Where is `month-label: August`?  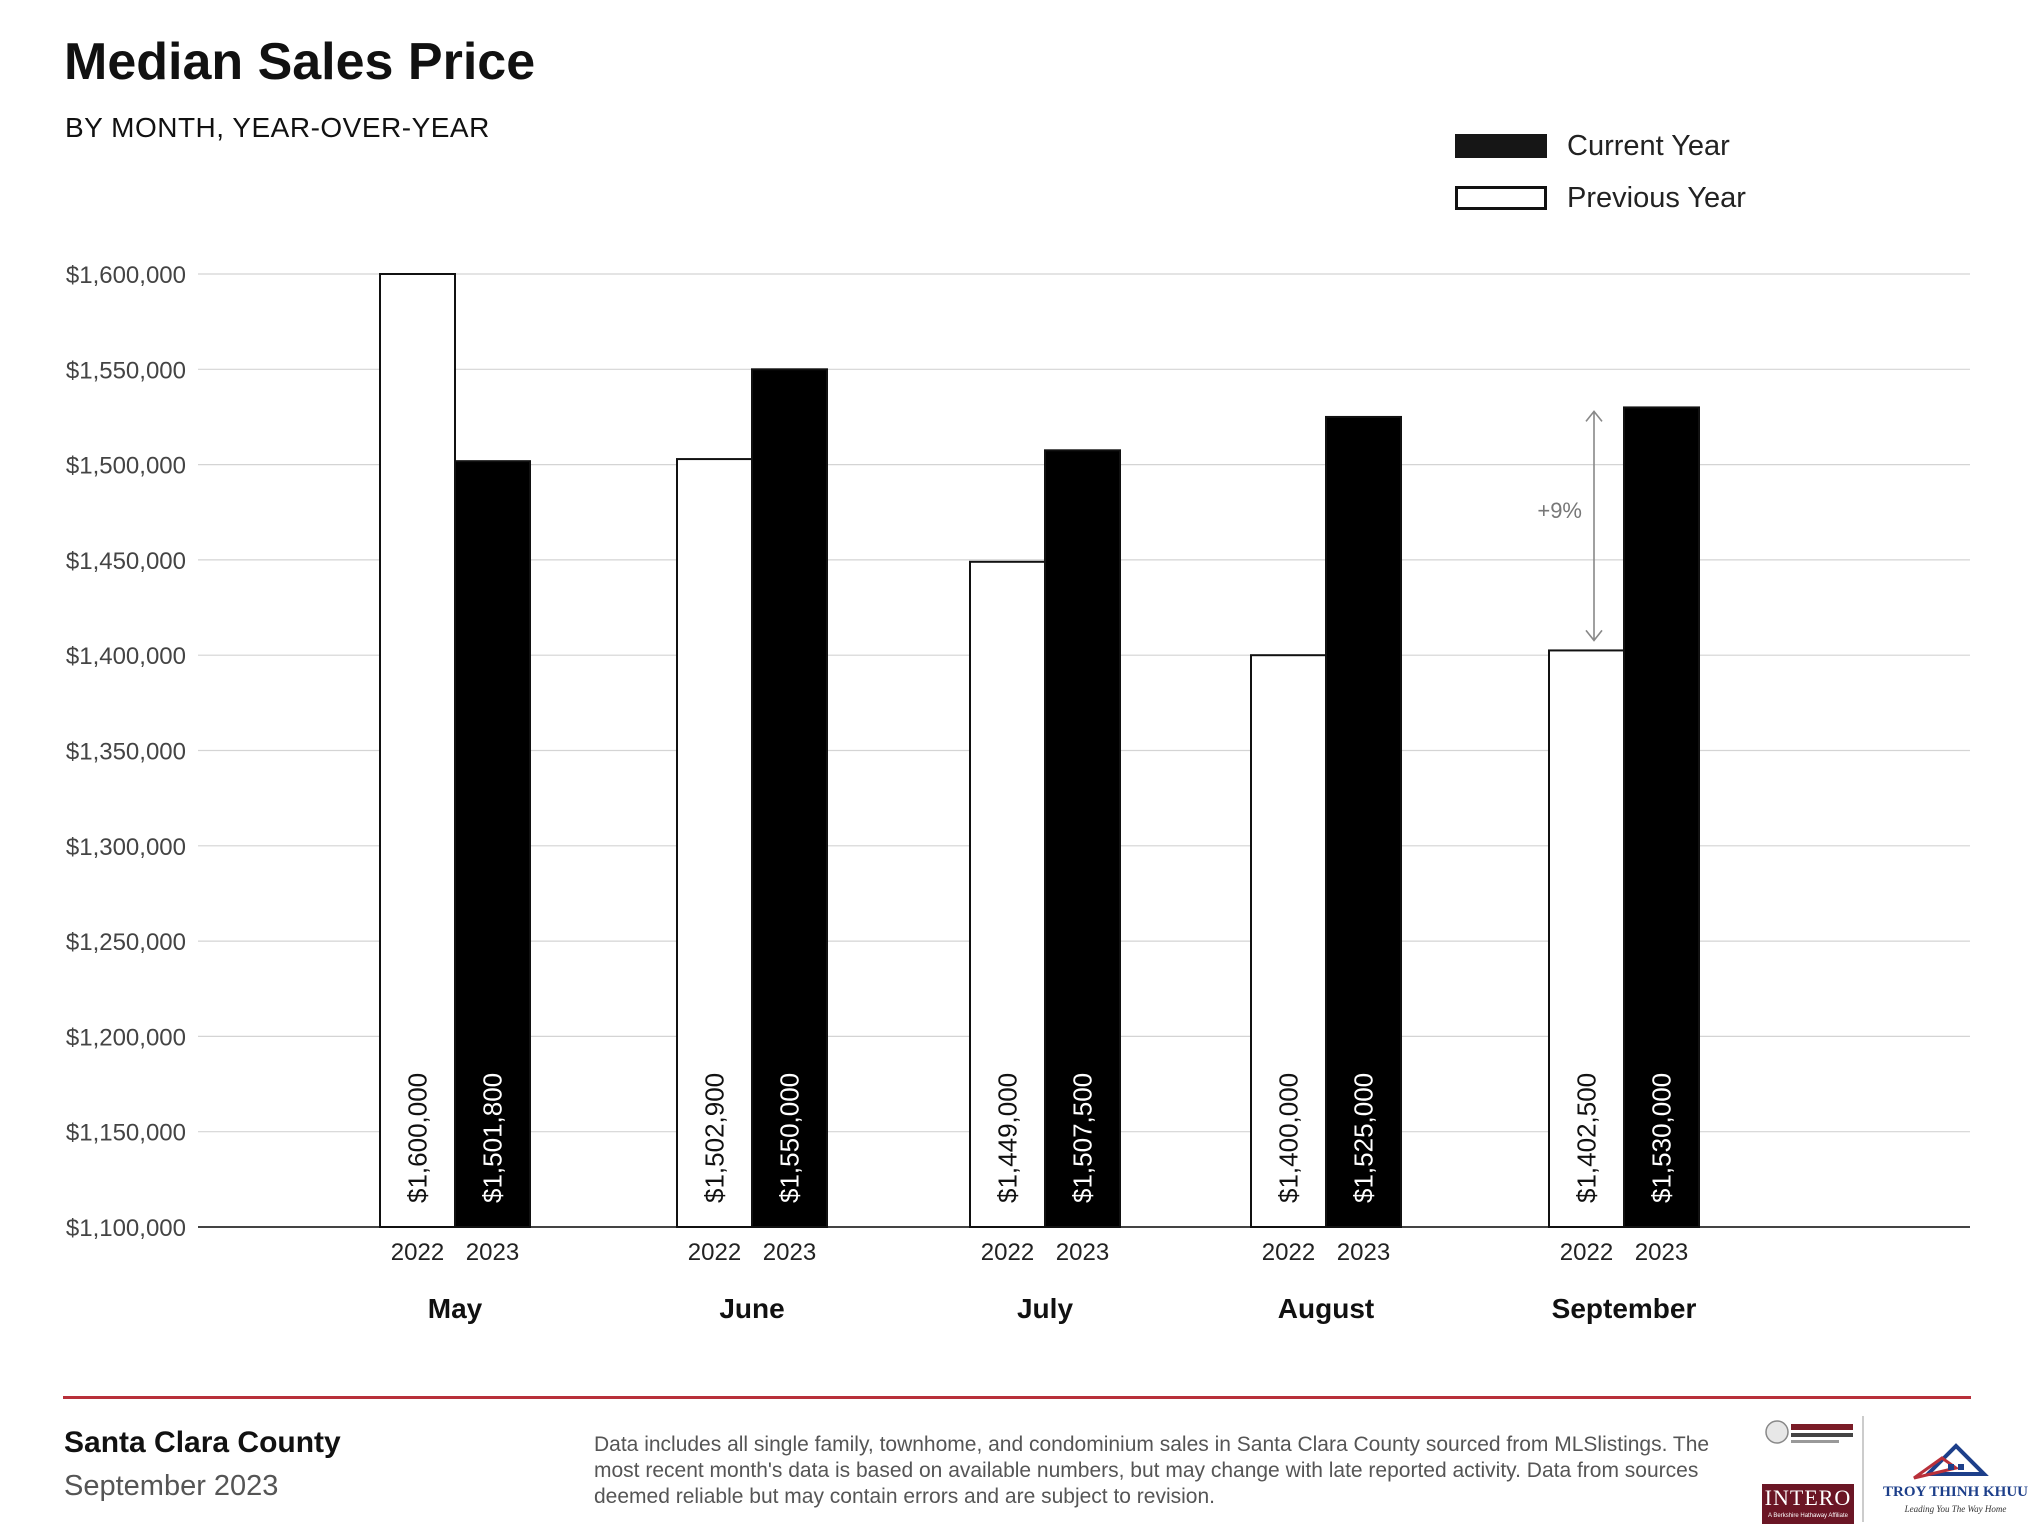
month-label: August is located at coordinates (1326, 1308).